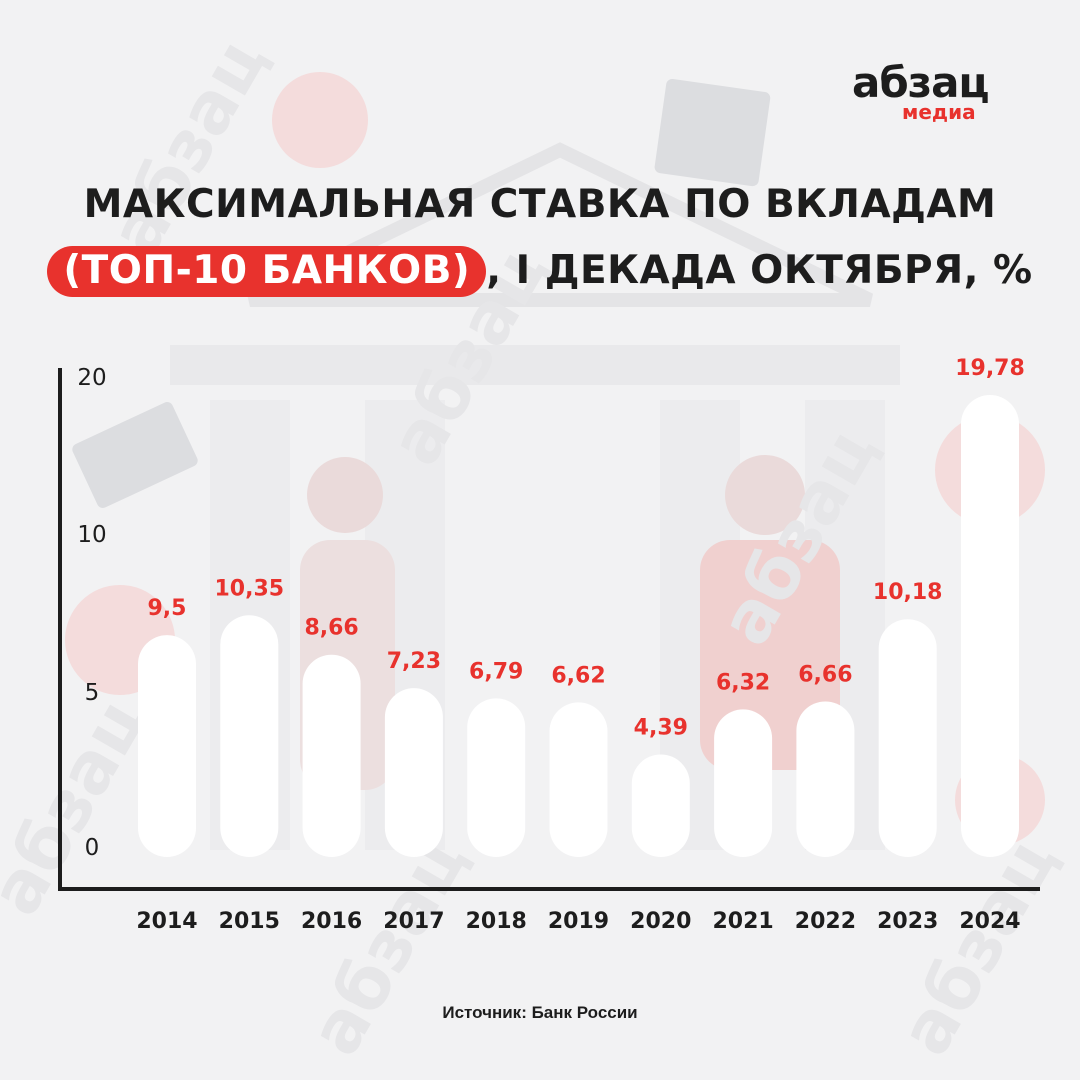 The width and height of the screenshot is (1080, 1080). I want to click on data-label: 7,23, so click(414, 661).